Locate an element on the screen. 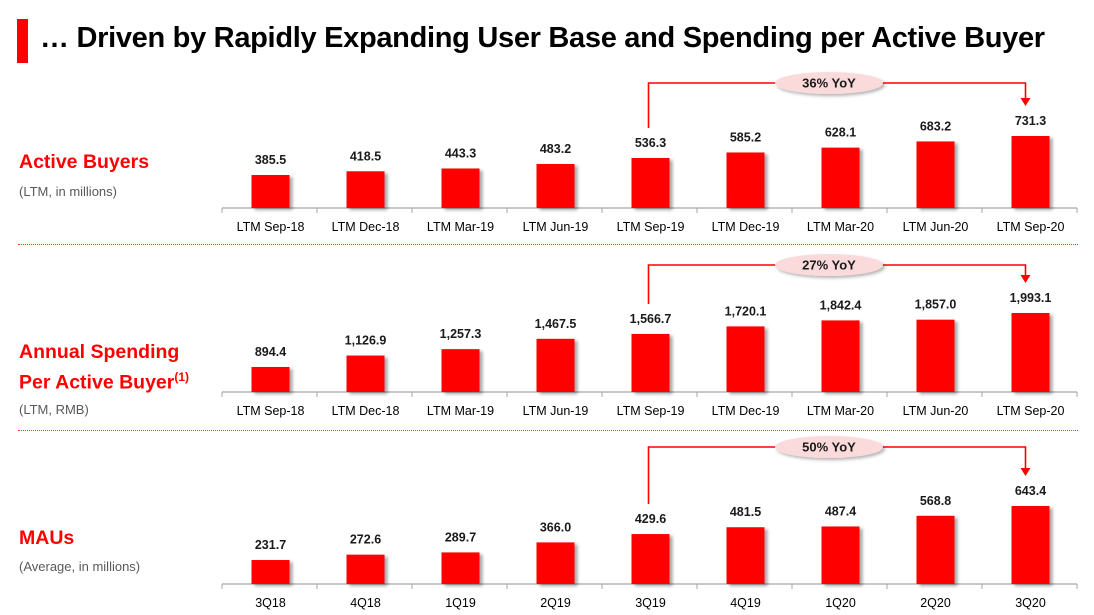  data-label: 481.5 is located at coordinates (745, 512).